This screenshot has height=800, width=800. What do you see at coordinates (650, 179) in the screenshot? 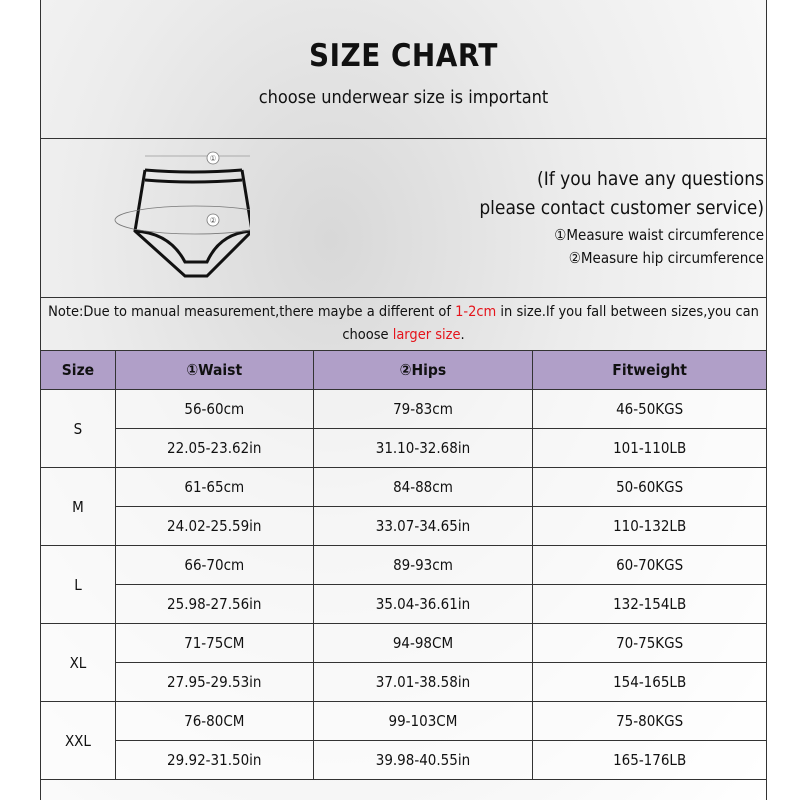
I see `questions-line: (If you have any questions` at bounding box center [650, 179].